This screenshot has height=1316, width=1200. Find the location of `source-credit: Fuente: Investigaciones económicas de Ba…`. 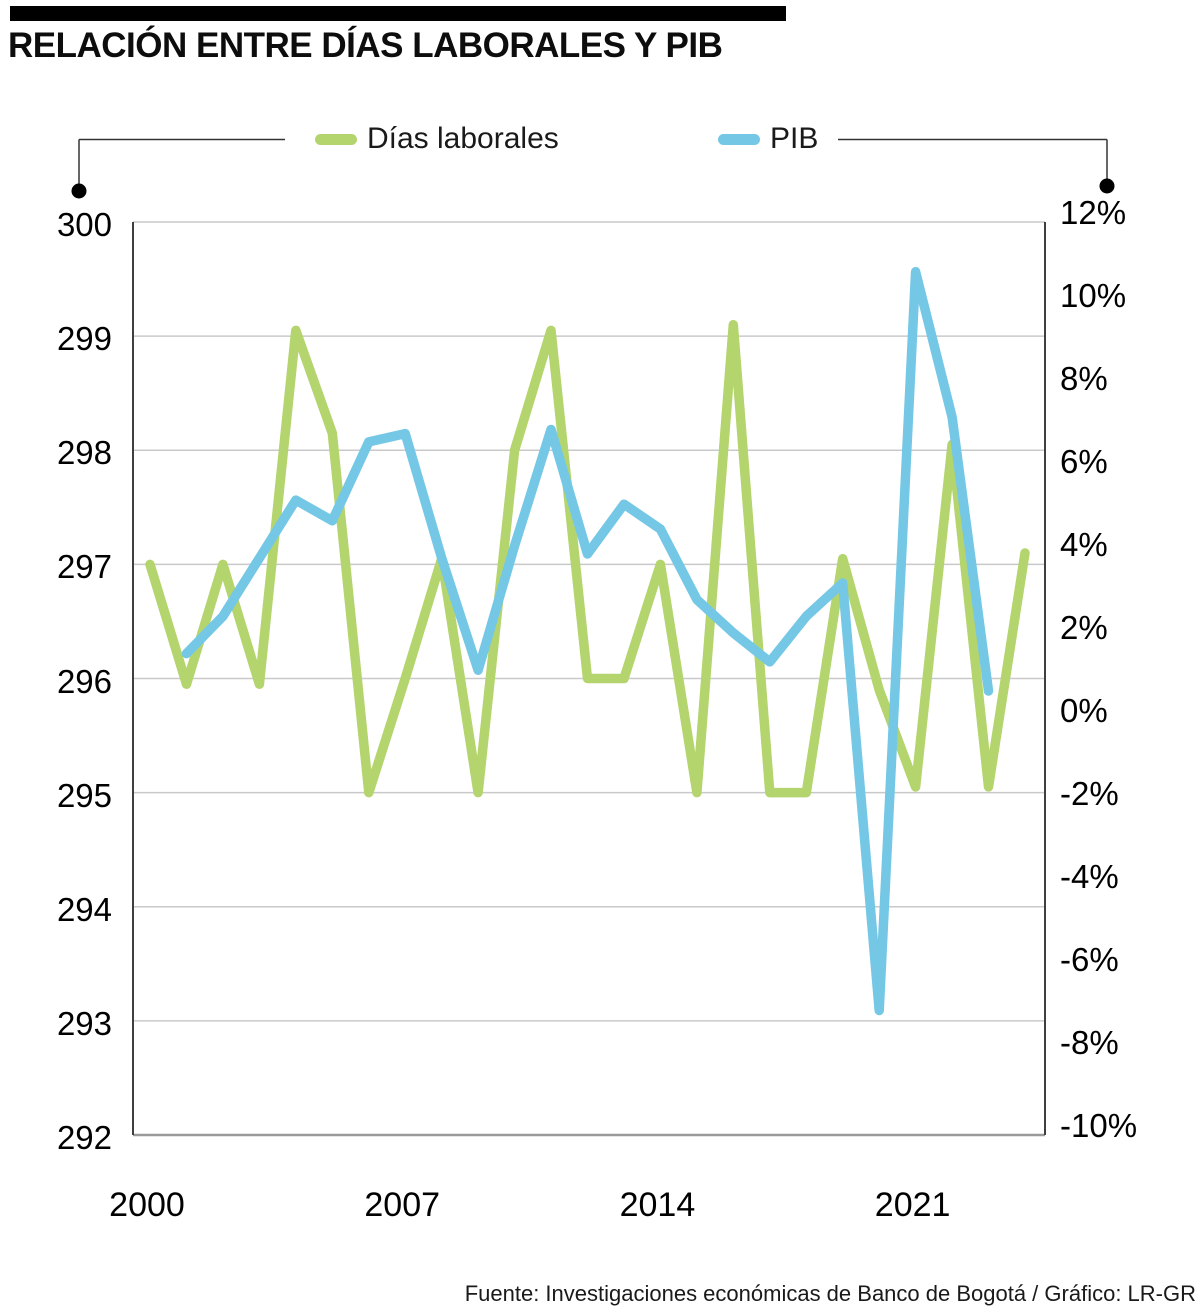

source-credit: Fuente: Investigaciones económicas de Ba… is located at coordinates (830, 1293).